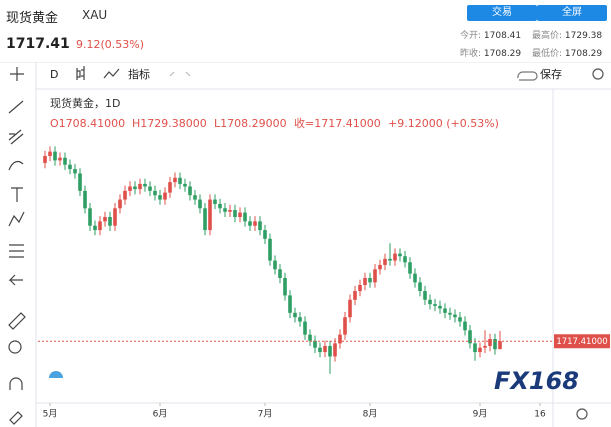 This screenshot has width=611, height=427. Describe the element at coordinates (265, 414) in the screenshot. I see `x-tick-label: 7月` at that location.